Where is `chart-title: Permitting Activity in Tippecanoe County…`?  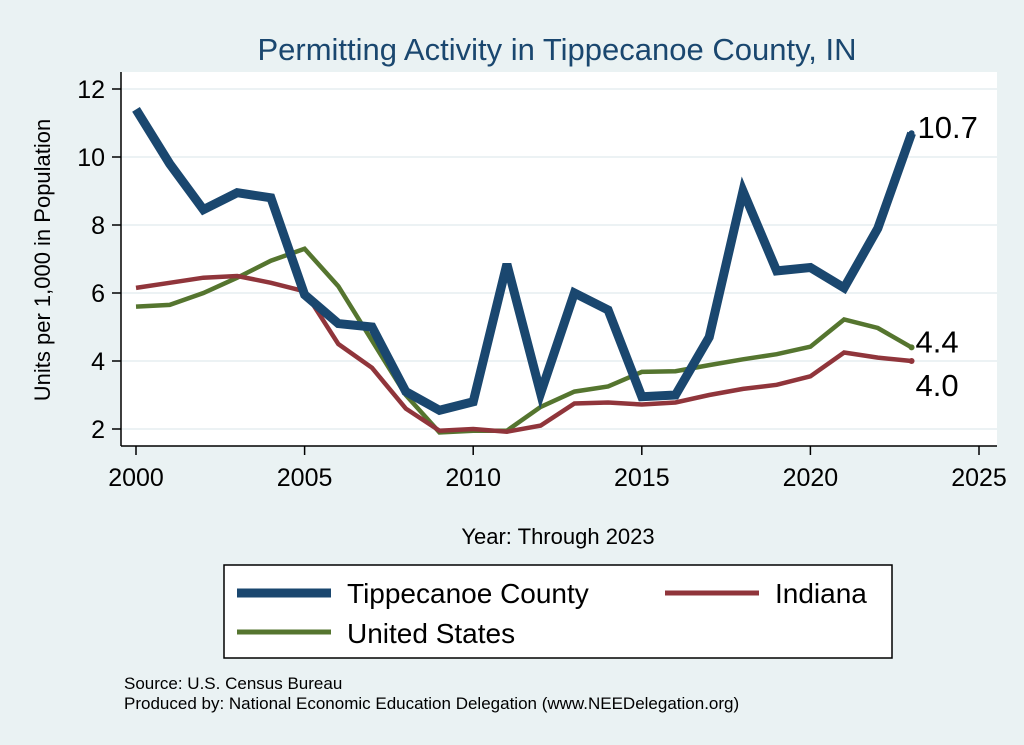 chart-title: Permitting Activity in Tippecanoe County… is located at coordinates (556, 49).